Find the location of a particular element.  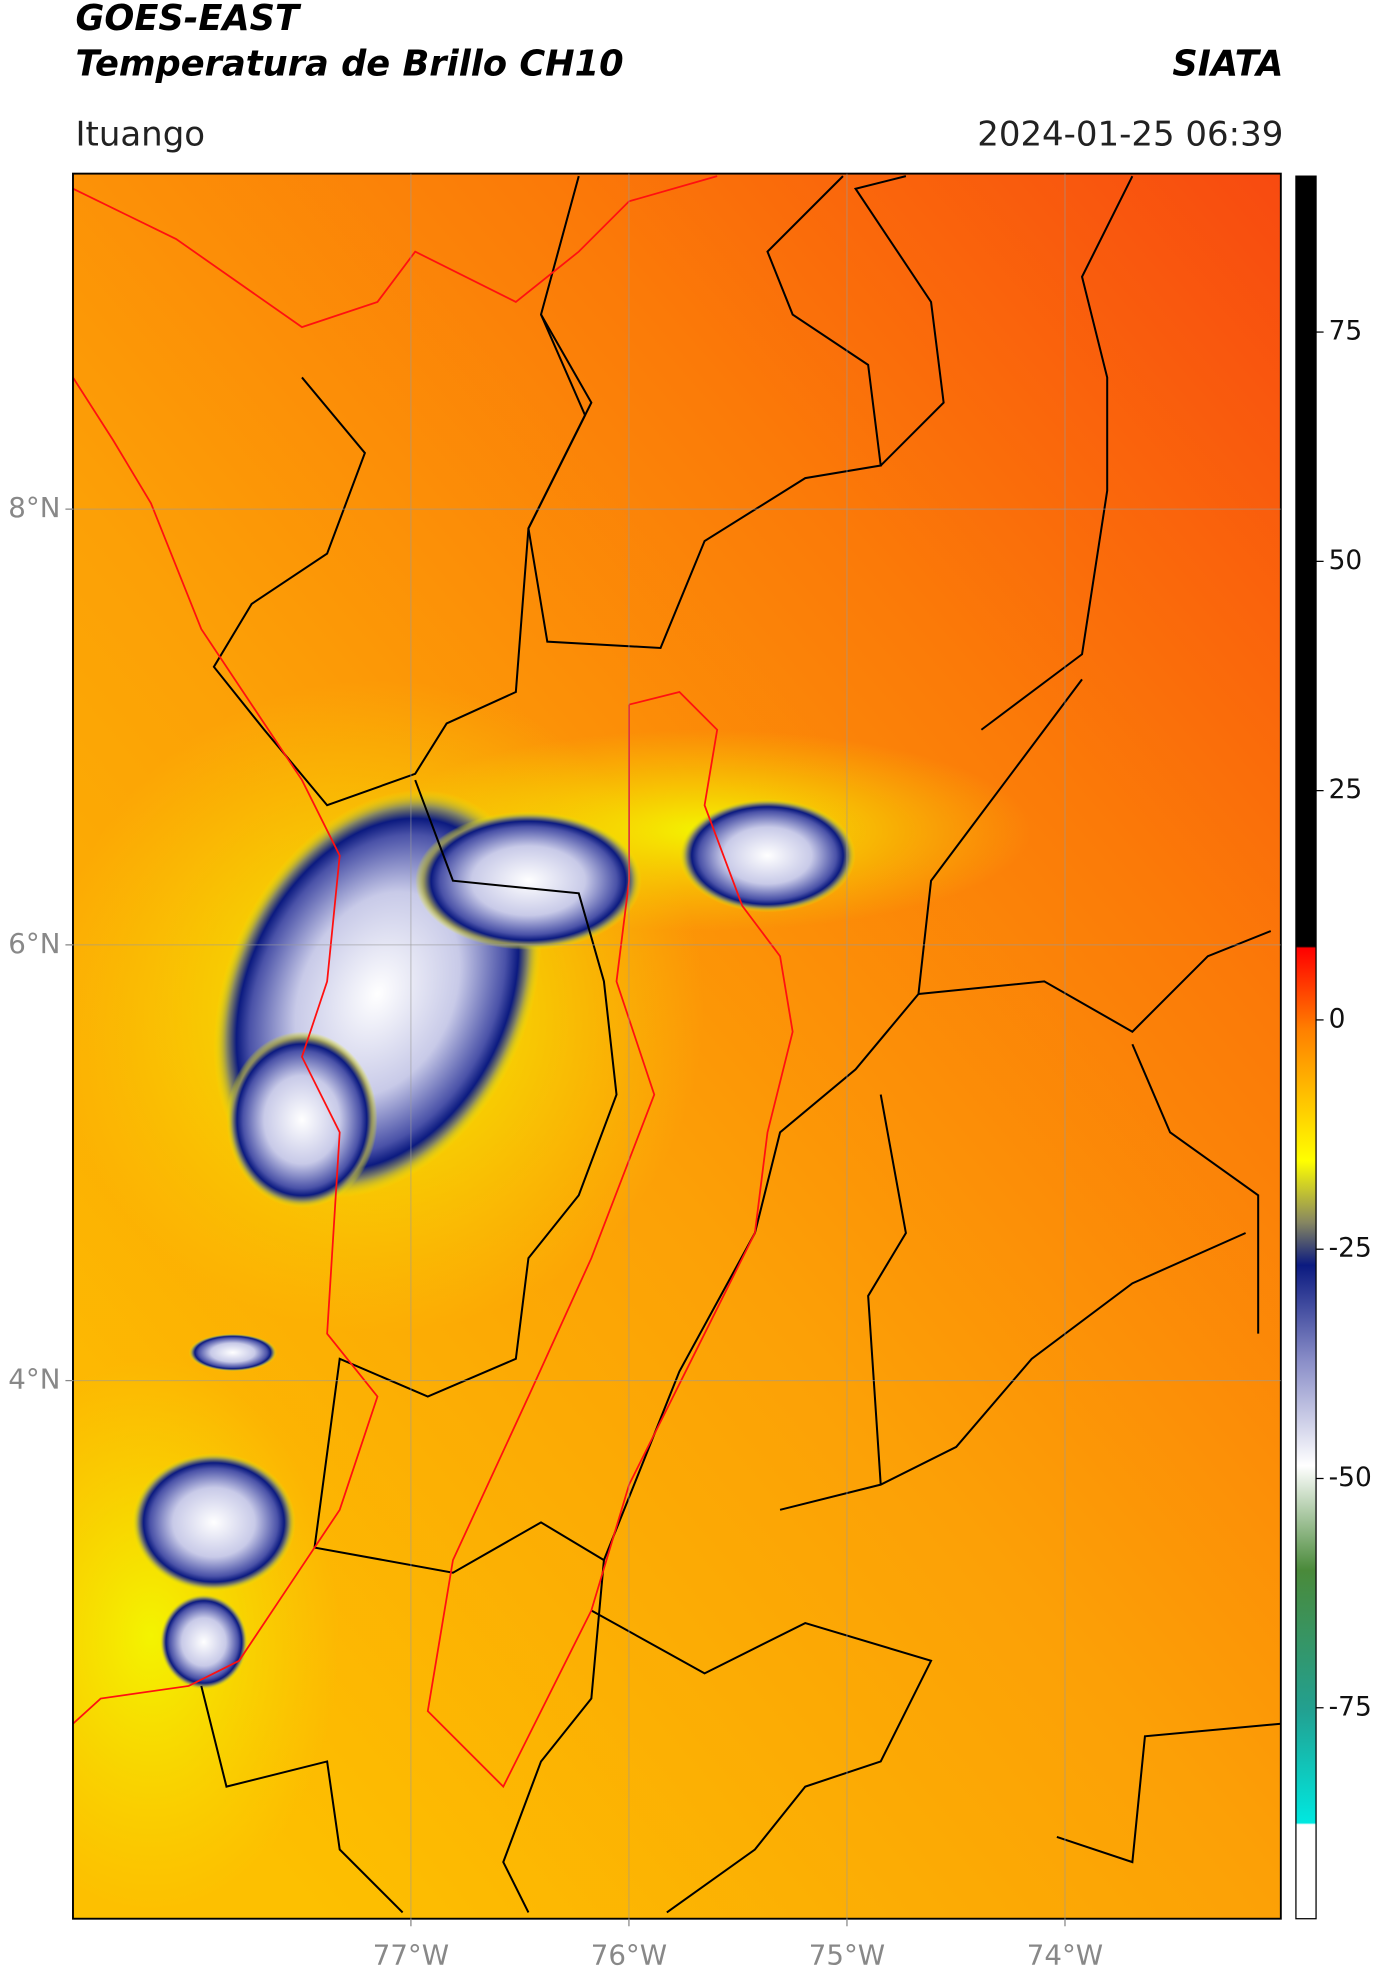

y-tick-label: 6°N is located at coordinates (34, 943).